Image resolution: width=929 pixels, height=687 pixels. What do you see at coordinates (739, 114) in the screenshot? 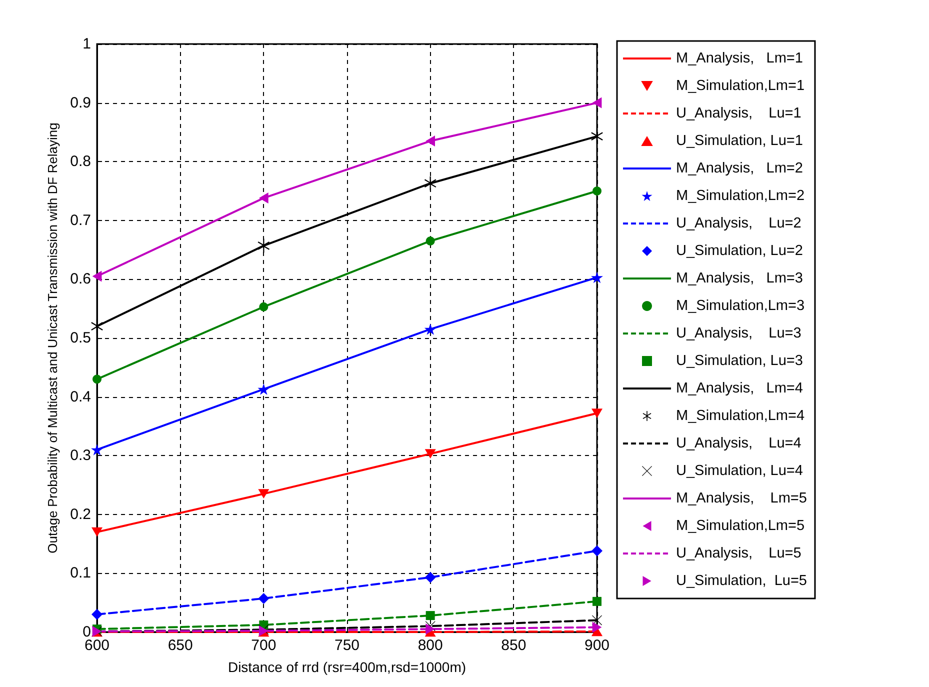
I see `legend-label: U_Analysis, Lu=1` at bounding box center [739, 114].